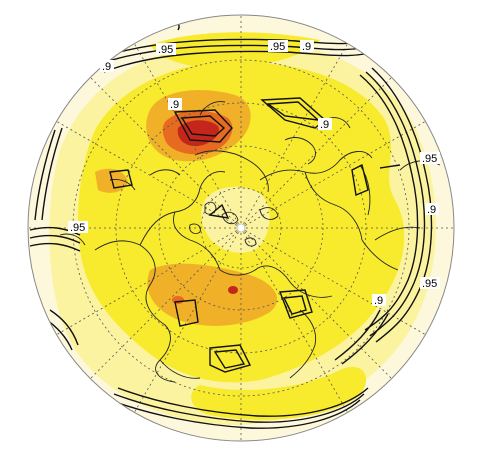 The height and width of the screenshot is (455, 477). Describe the element at coordinates (279, 393) in the screenshot. I see `shade-yellow-bottom` at that location.